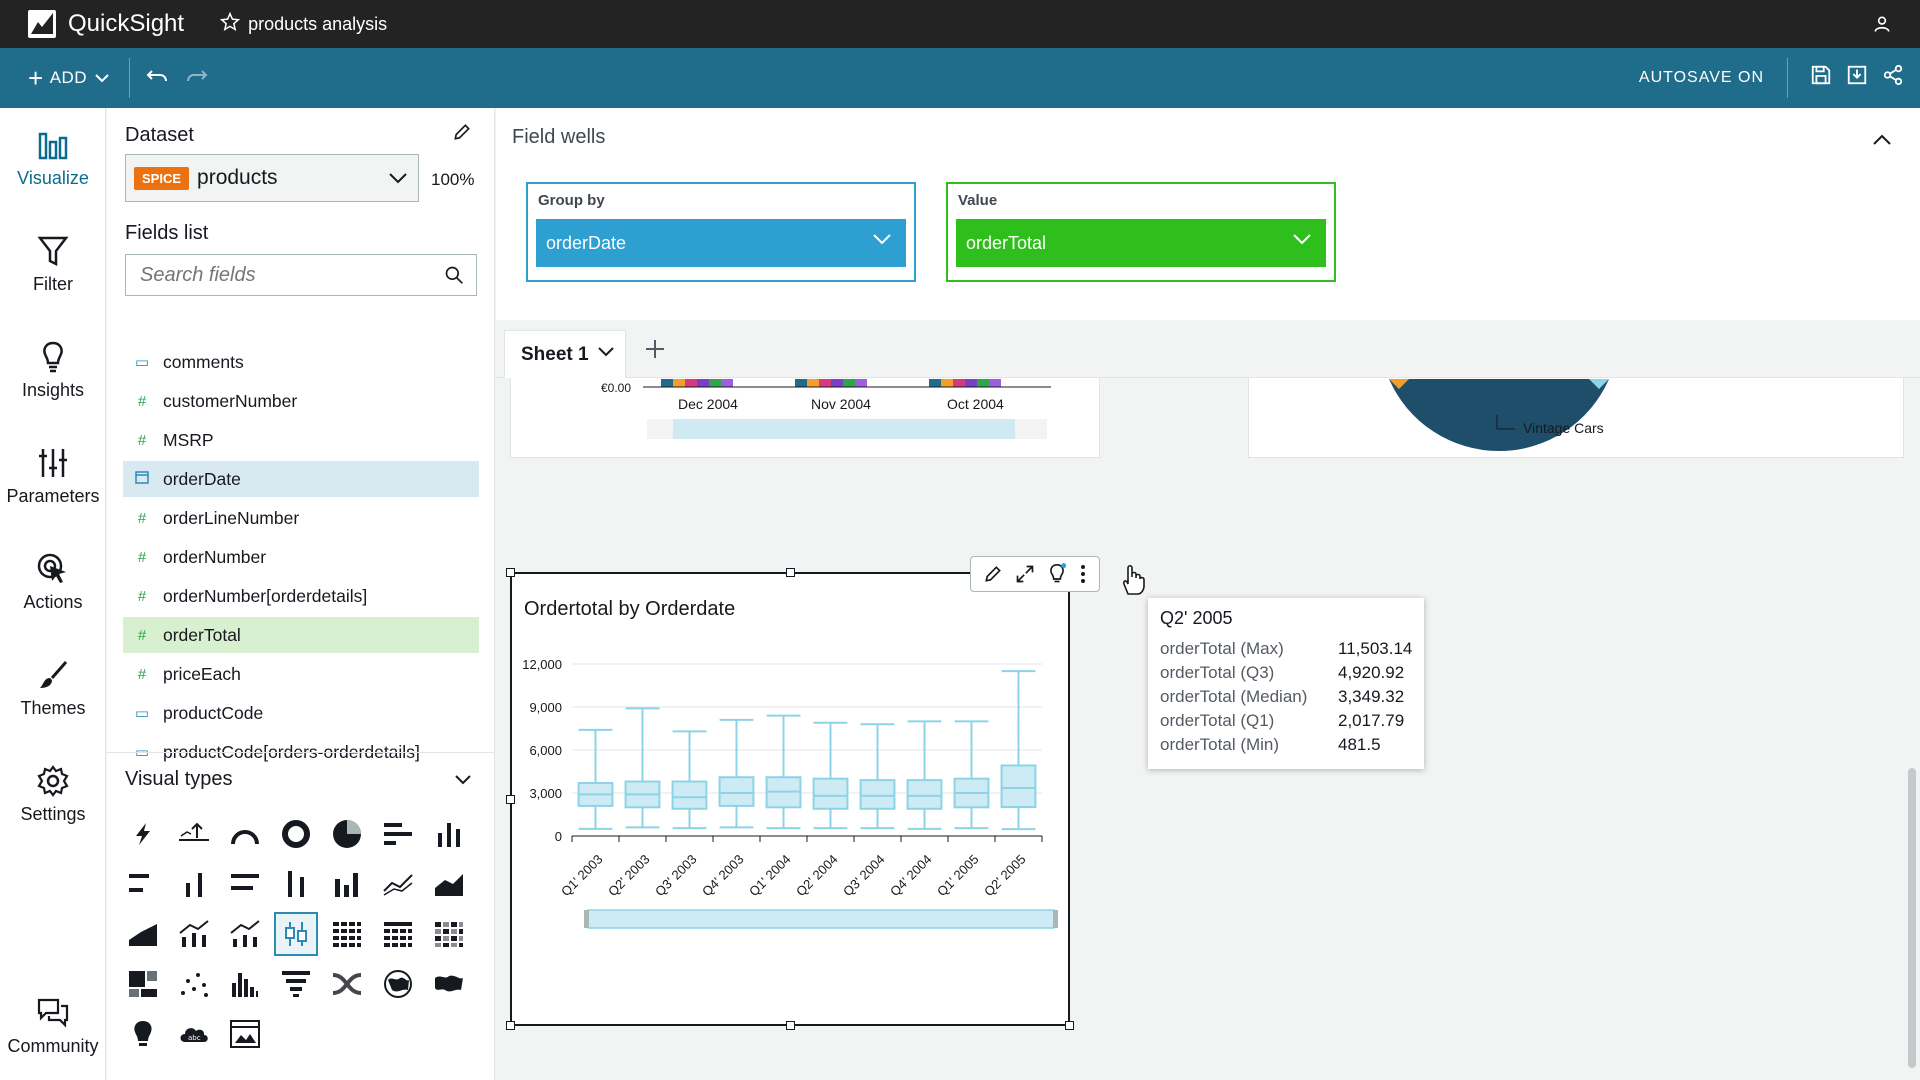  What do you see at coordinates (202, 478) in the screenshot?
I see `field-name: orderDate` at bounding box center [202, 478].